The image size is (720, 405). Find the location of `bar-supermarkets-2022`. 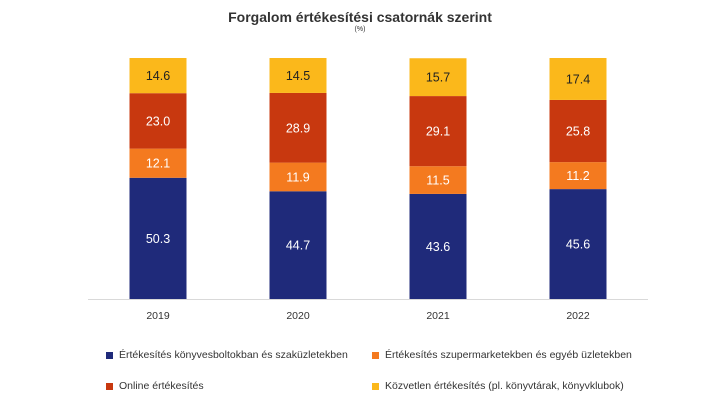

bar-supermarkets-2022 is located at coordinates (578, 176).